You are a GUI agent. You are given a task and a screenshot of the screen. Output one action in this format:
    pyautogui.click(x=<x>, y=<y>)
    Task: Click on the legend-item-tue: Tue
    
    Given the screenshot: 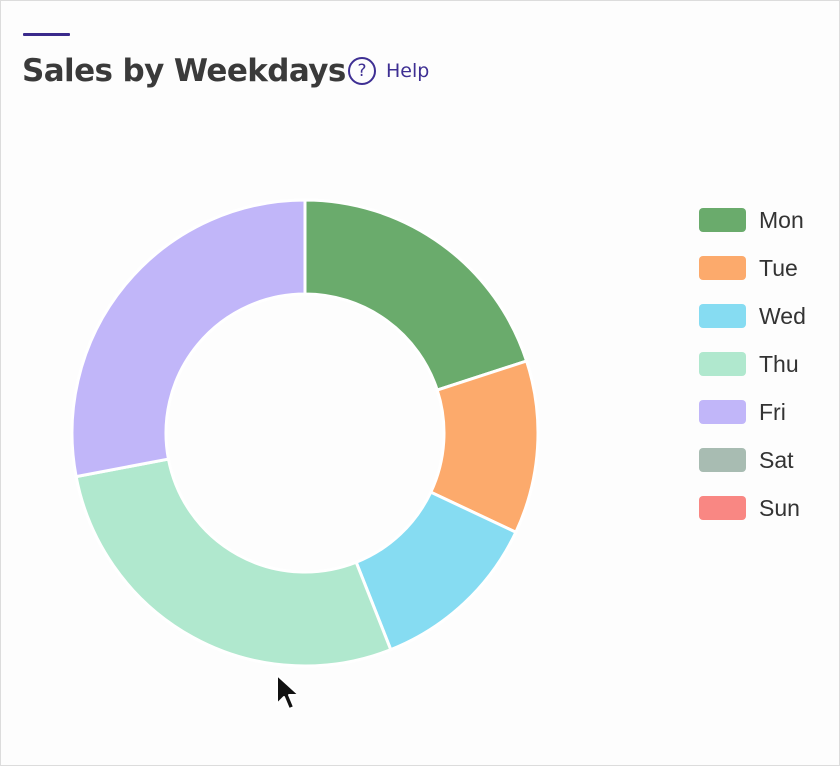 What is the action you would take?
    pyautogui.click(x=752, y=268)
    